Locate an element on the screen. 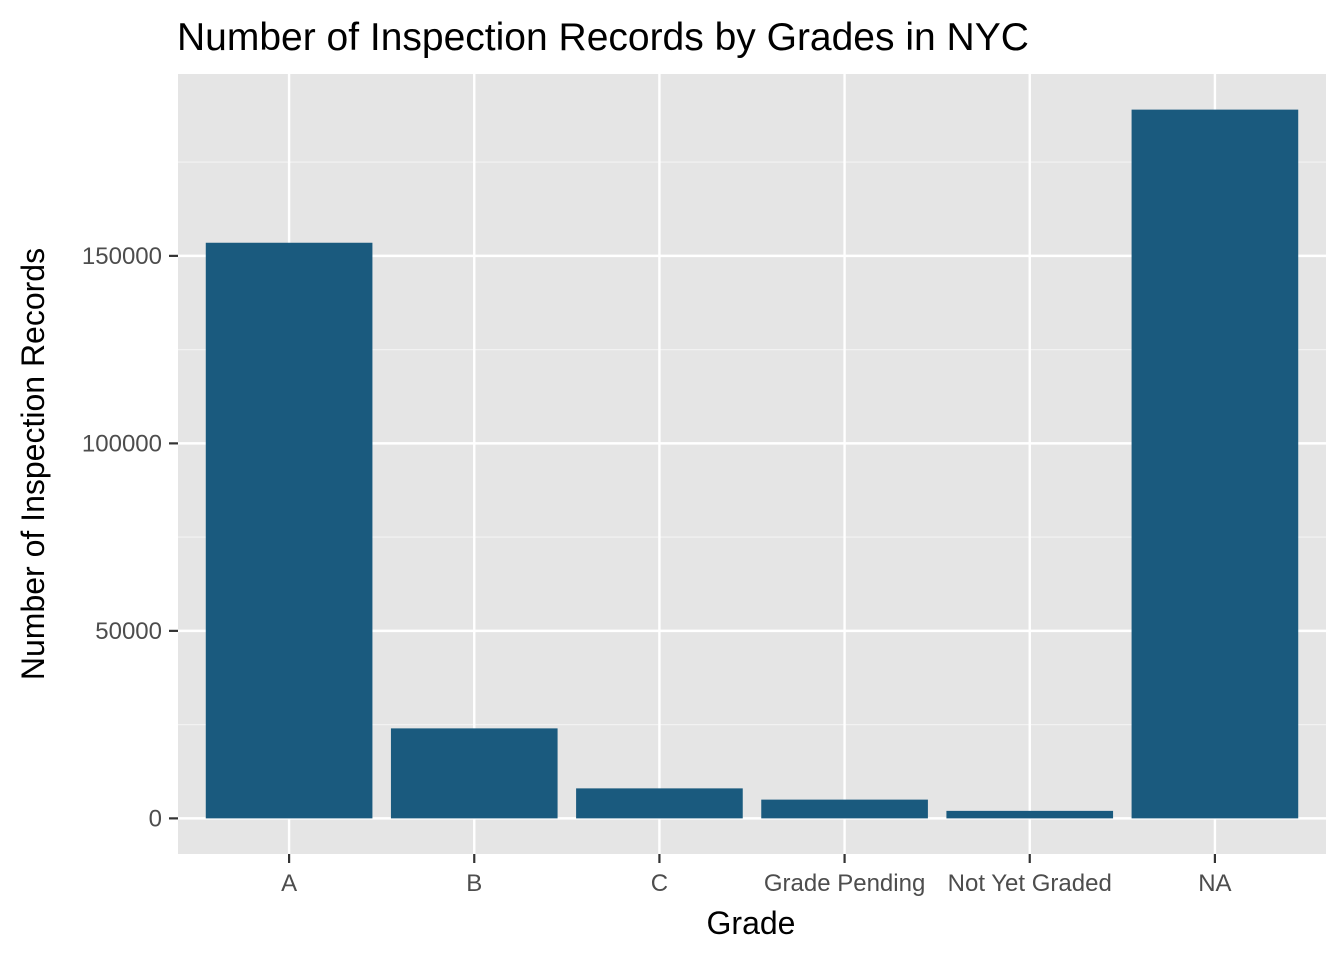 The height and width of the screenshot is (965, 1344). x-axis: A B C Grade Pending Not Yet Graded NA is located at coordinates (756, 875).